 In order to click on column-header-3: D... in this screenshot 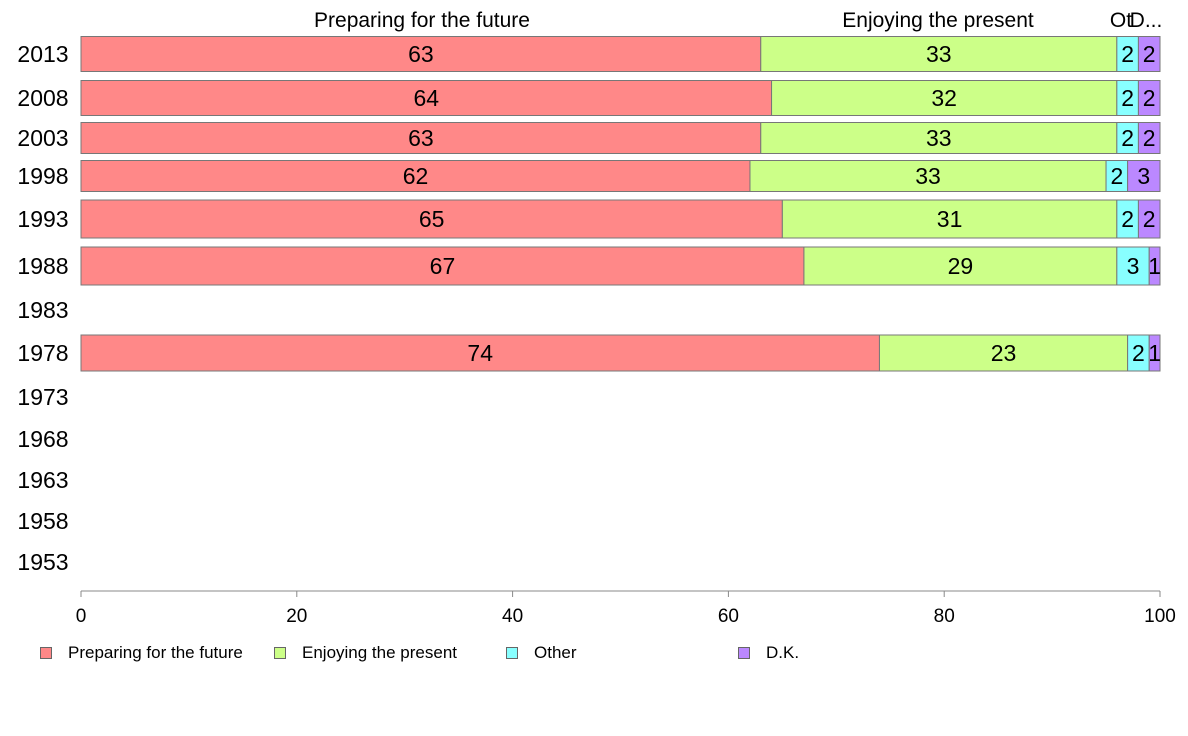, I will do `click(1146, 20)`.